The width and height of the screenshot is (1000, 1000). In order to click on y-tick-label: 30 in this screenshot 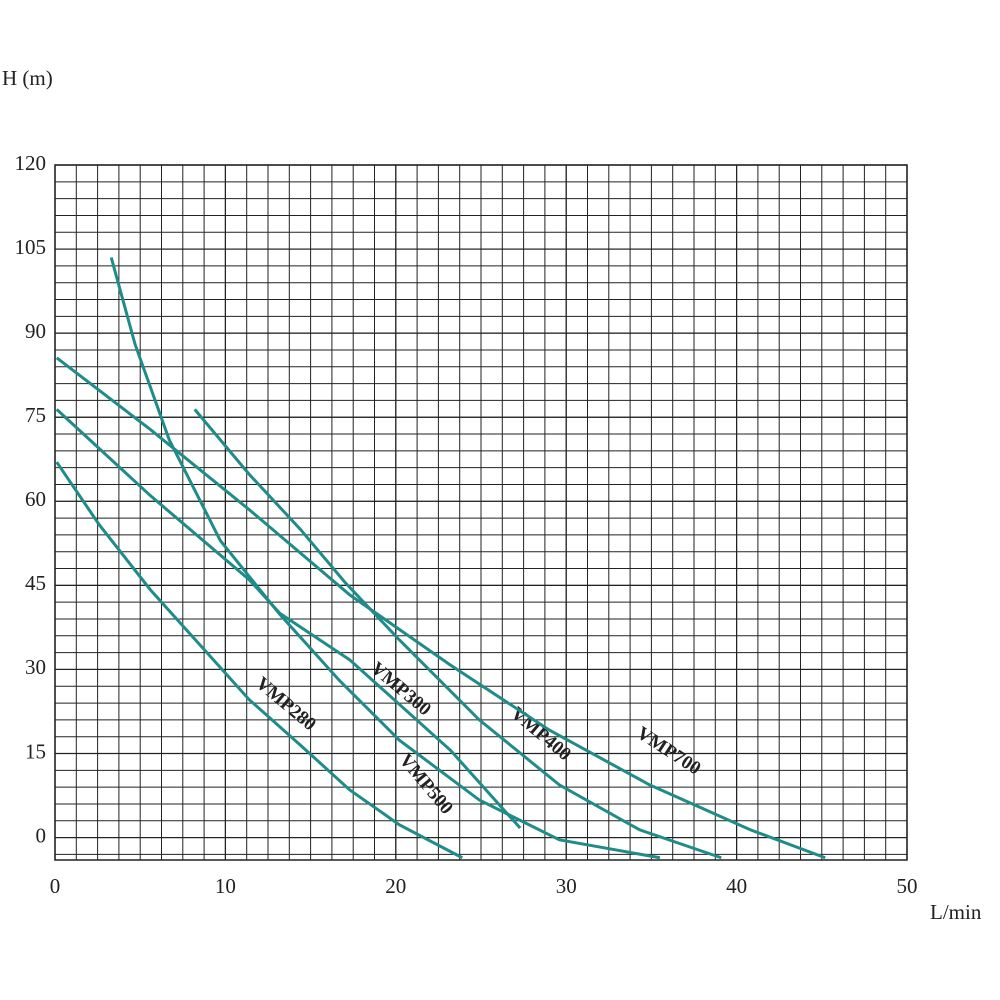, I will do `click(35, 667)`.